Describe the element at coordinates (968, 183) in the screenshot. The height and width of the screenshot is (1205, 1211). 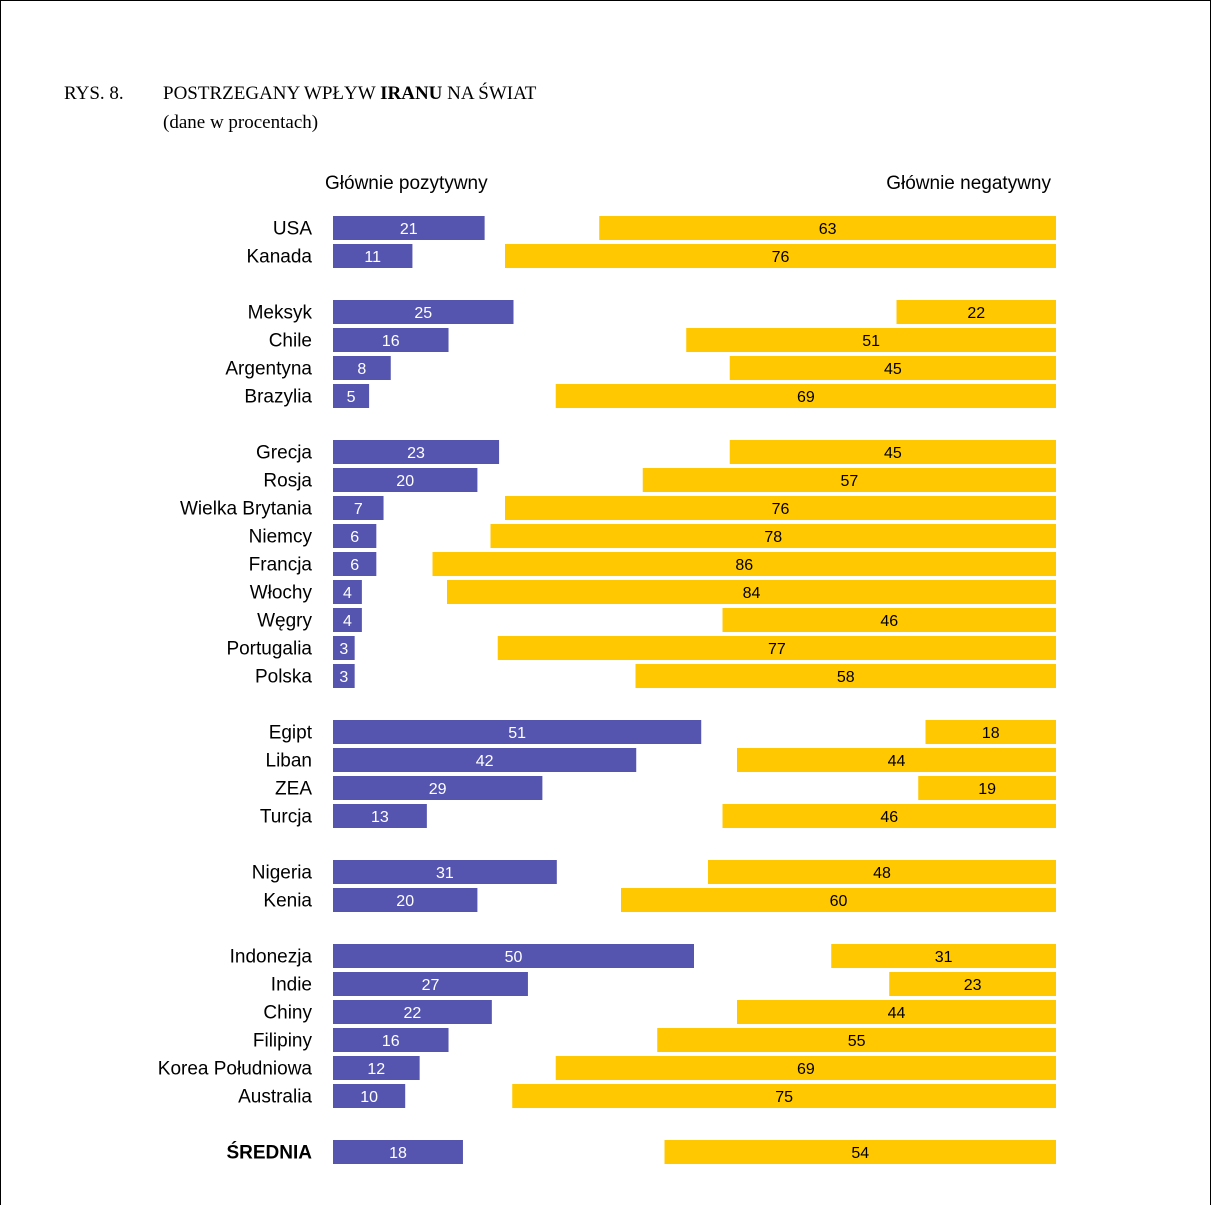
I see `legend-negative: Głównie negatywny` at that location.